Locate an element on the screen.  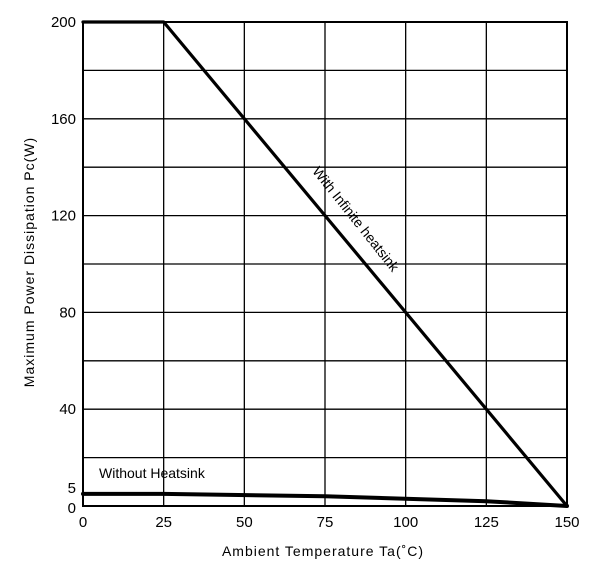
x-tick-label: 0 is located at coordinates (83, 522).